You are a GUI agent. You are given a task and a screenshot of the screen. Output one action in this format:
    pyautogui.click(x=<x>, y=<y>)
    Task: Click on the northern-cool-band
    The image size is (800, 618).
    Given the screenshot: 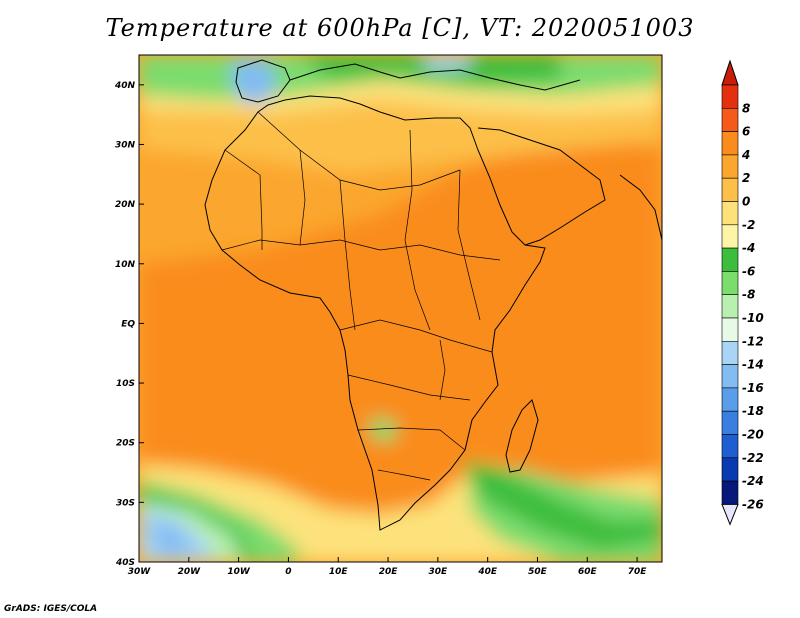 What is the action you would take?
    pyautogui.click(x=400, y=135)
    